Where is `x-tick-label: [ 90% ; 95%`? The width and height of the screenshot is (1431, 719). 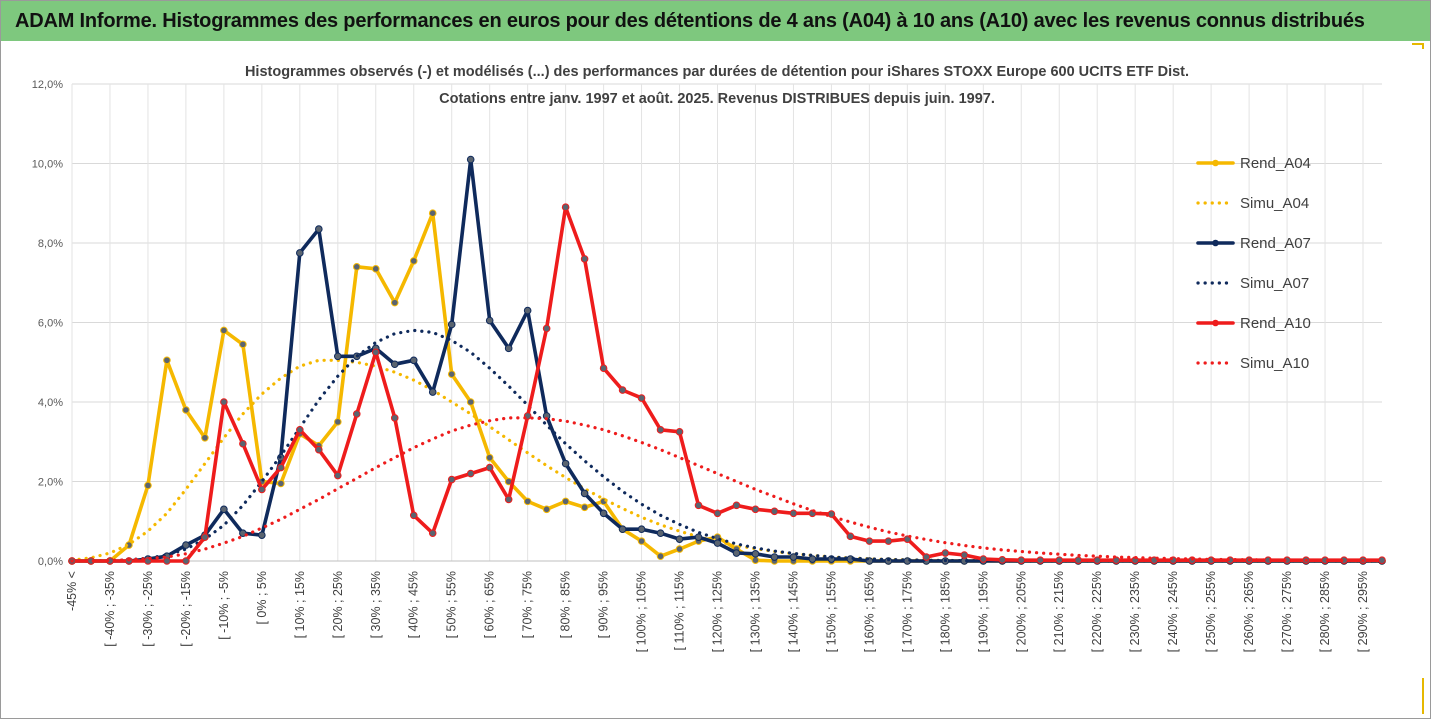 x-tick-label: [ 90% ; 95% is located at coordinates (604, 604).